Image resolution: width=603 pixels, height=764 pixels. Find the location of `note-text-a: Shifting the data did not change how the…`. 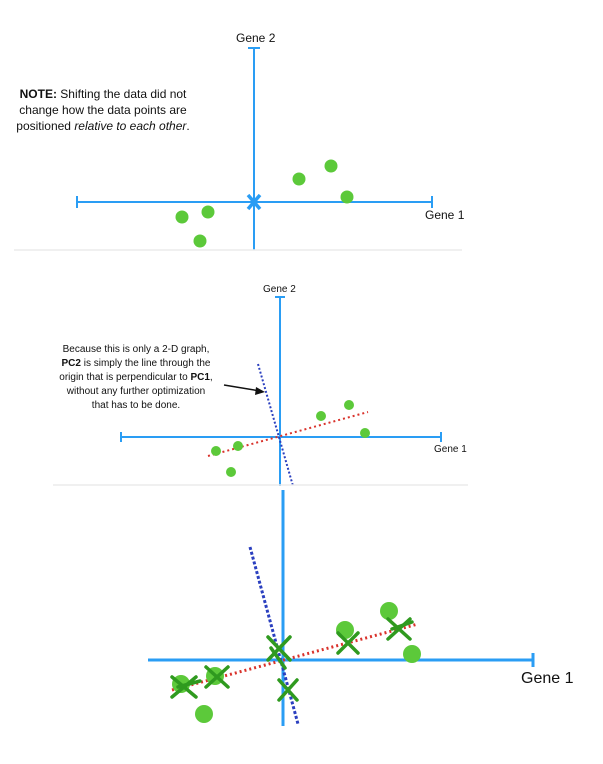

note-text-a: Shifting the data did not change how the… is located at coordinates (101, 110).